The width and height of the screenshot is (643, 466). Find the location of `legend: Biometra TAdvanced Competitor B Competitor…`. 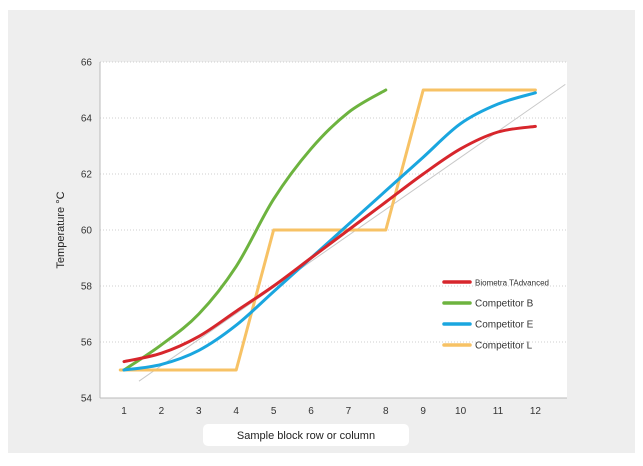

legend: Biometra TAdvanced Competitor B Competitor… is located at coordinates (495, 315).